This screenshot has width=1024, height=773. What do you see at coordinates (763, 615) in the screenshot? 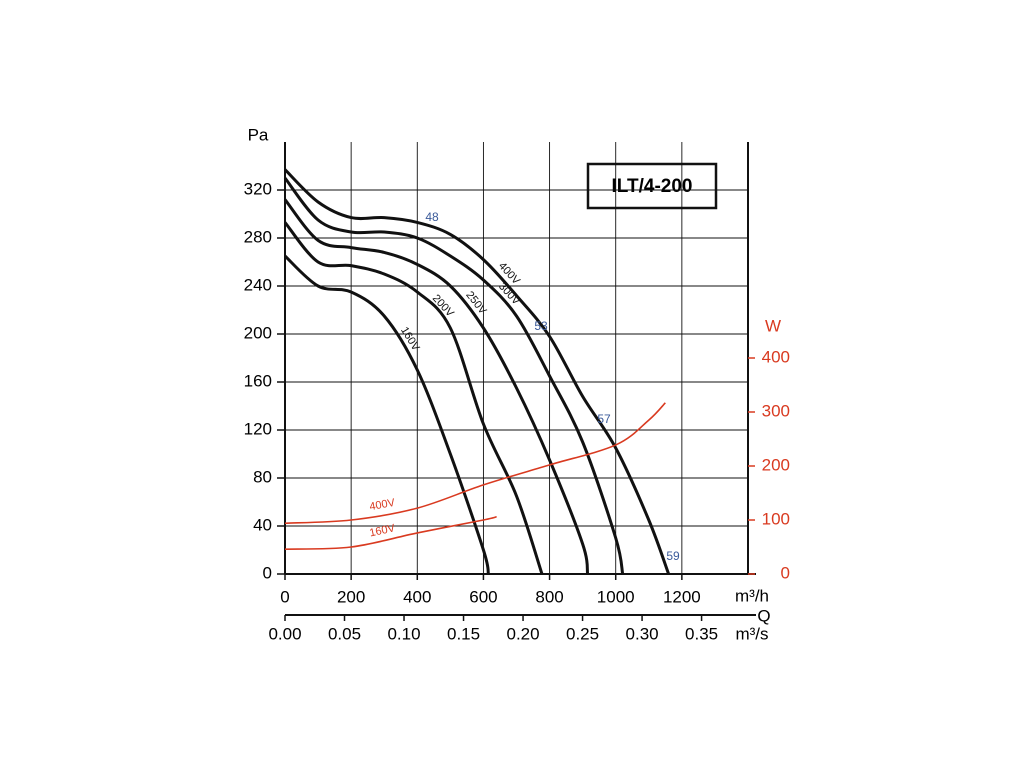
I see `x-axis-name: Q` at bounding box center [763, 615].